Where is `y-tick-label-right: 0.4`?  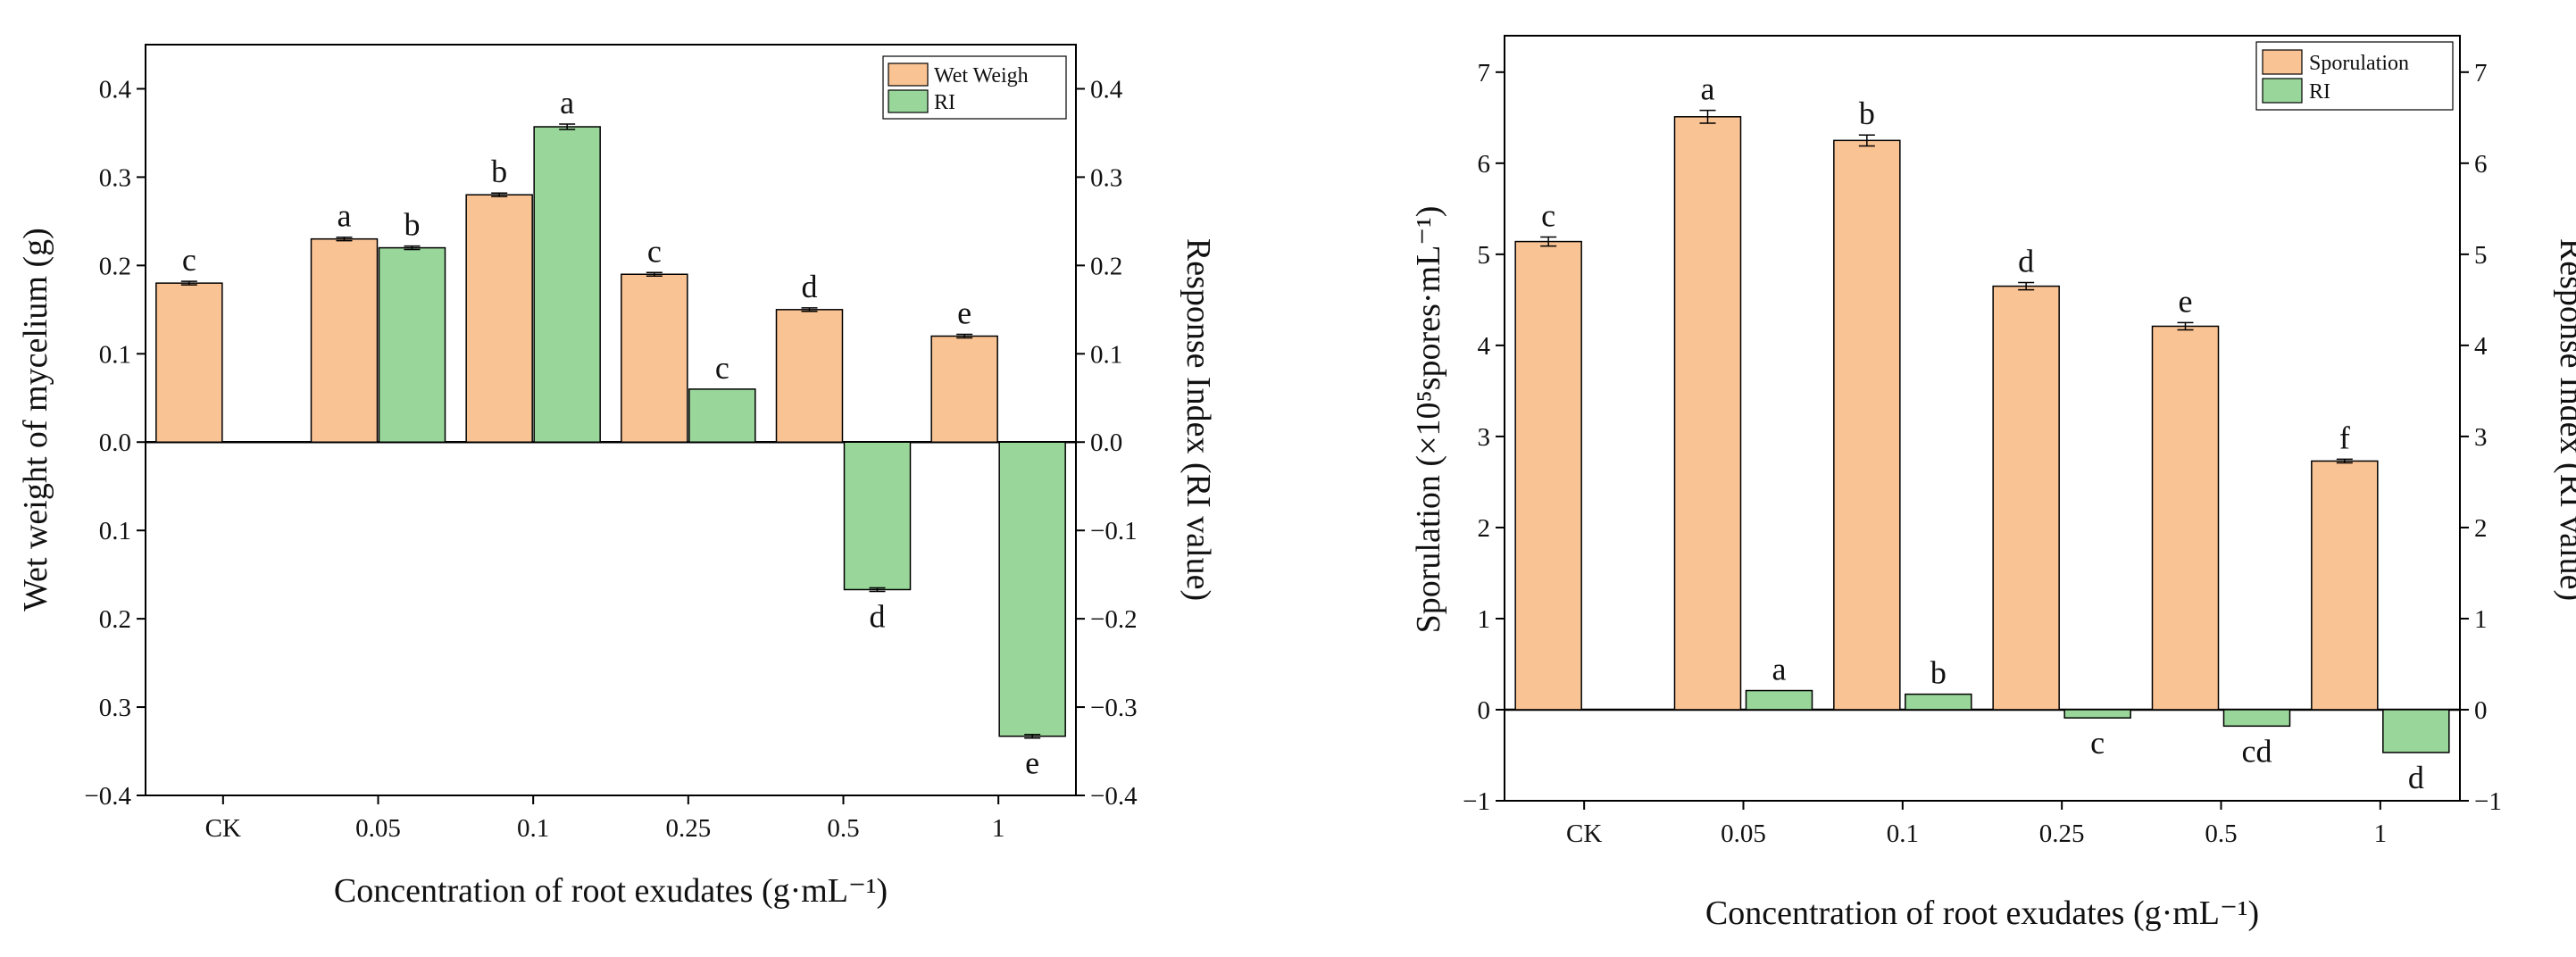 y-tick-label-right: 0.4 is located at coordinates (1106, 89).